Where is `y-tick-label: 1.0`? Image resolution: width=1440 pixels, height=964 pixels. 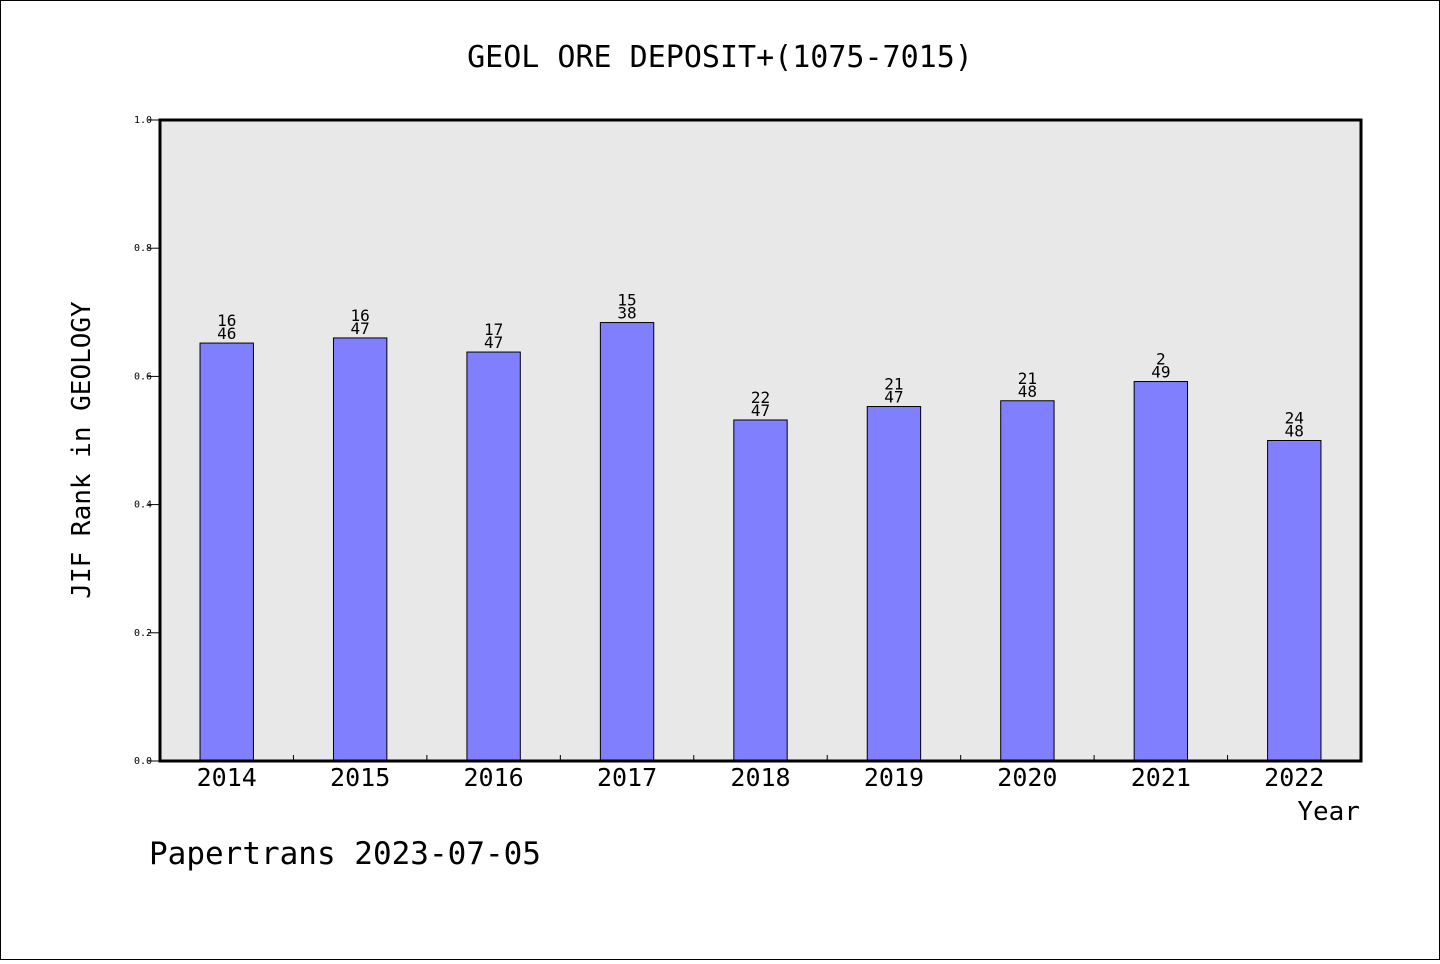
y-tick-label: 1.0 is located at coordinates (143, 120).